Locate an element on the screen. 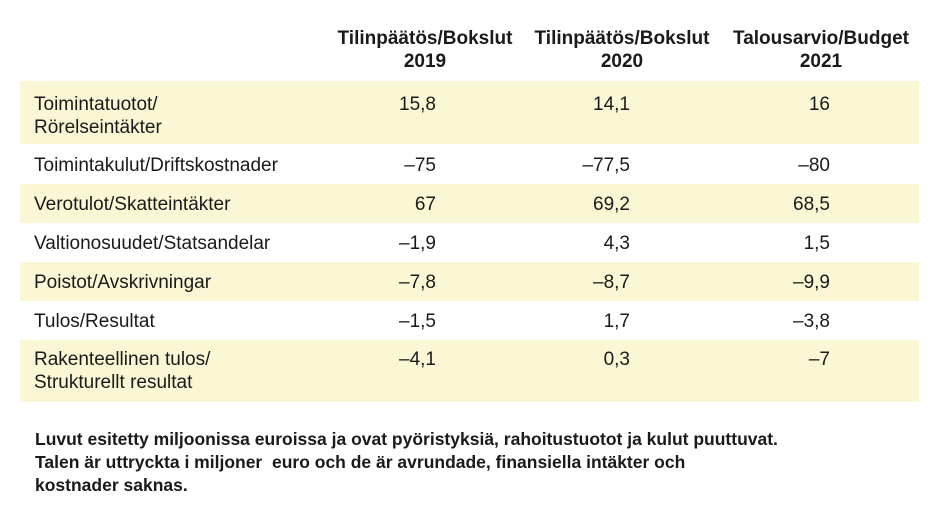  value-2019: –4,1 is located at coordinates (417, 359).